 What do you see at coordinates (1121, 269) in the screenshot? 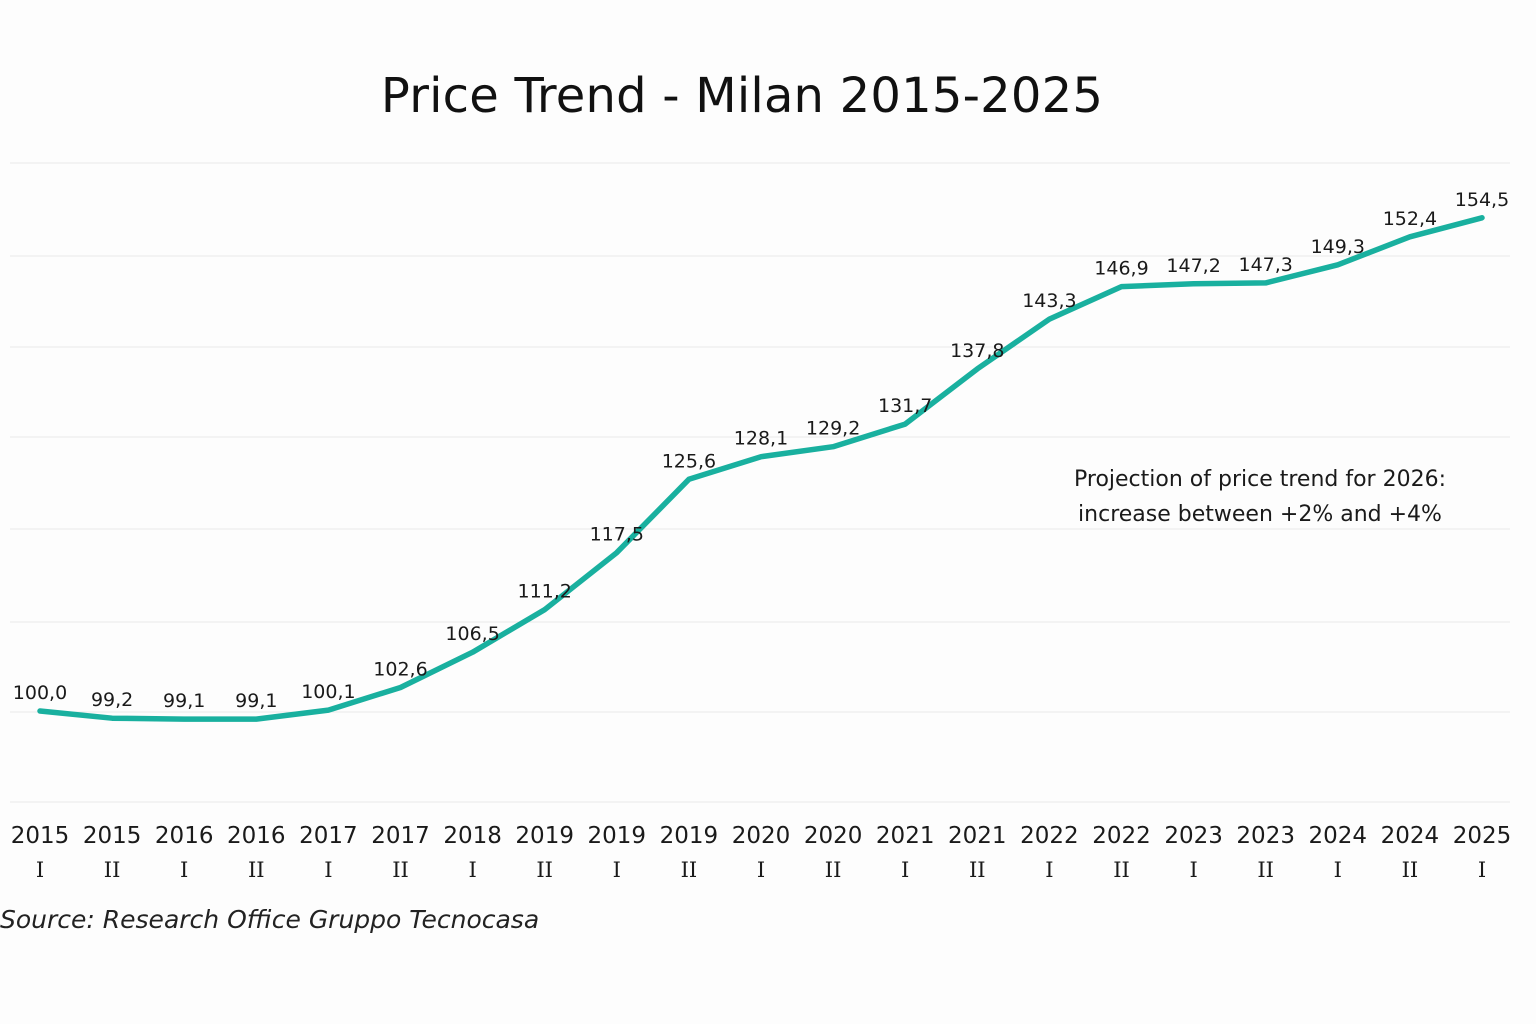
I see `data-label: 146,9` at bounding box center [1121, 269].